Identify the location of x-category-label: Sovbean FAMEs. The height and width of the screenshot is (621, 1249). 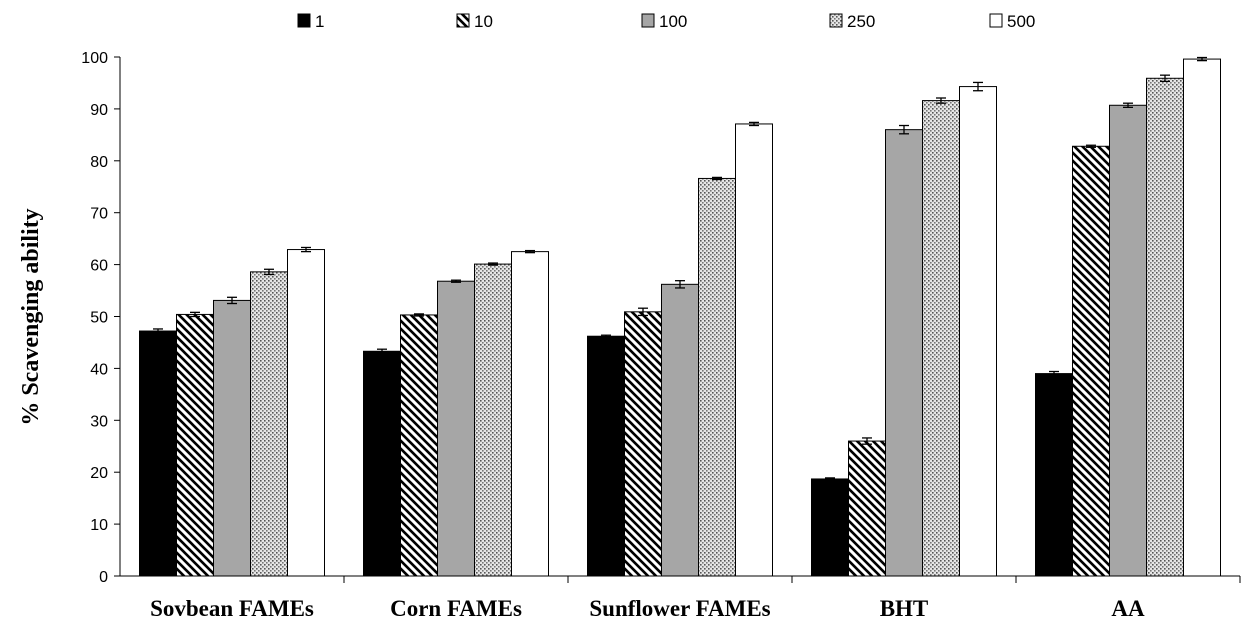
(232, 608).